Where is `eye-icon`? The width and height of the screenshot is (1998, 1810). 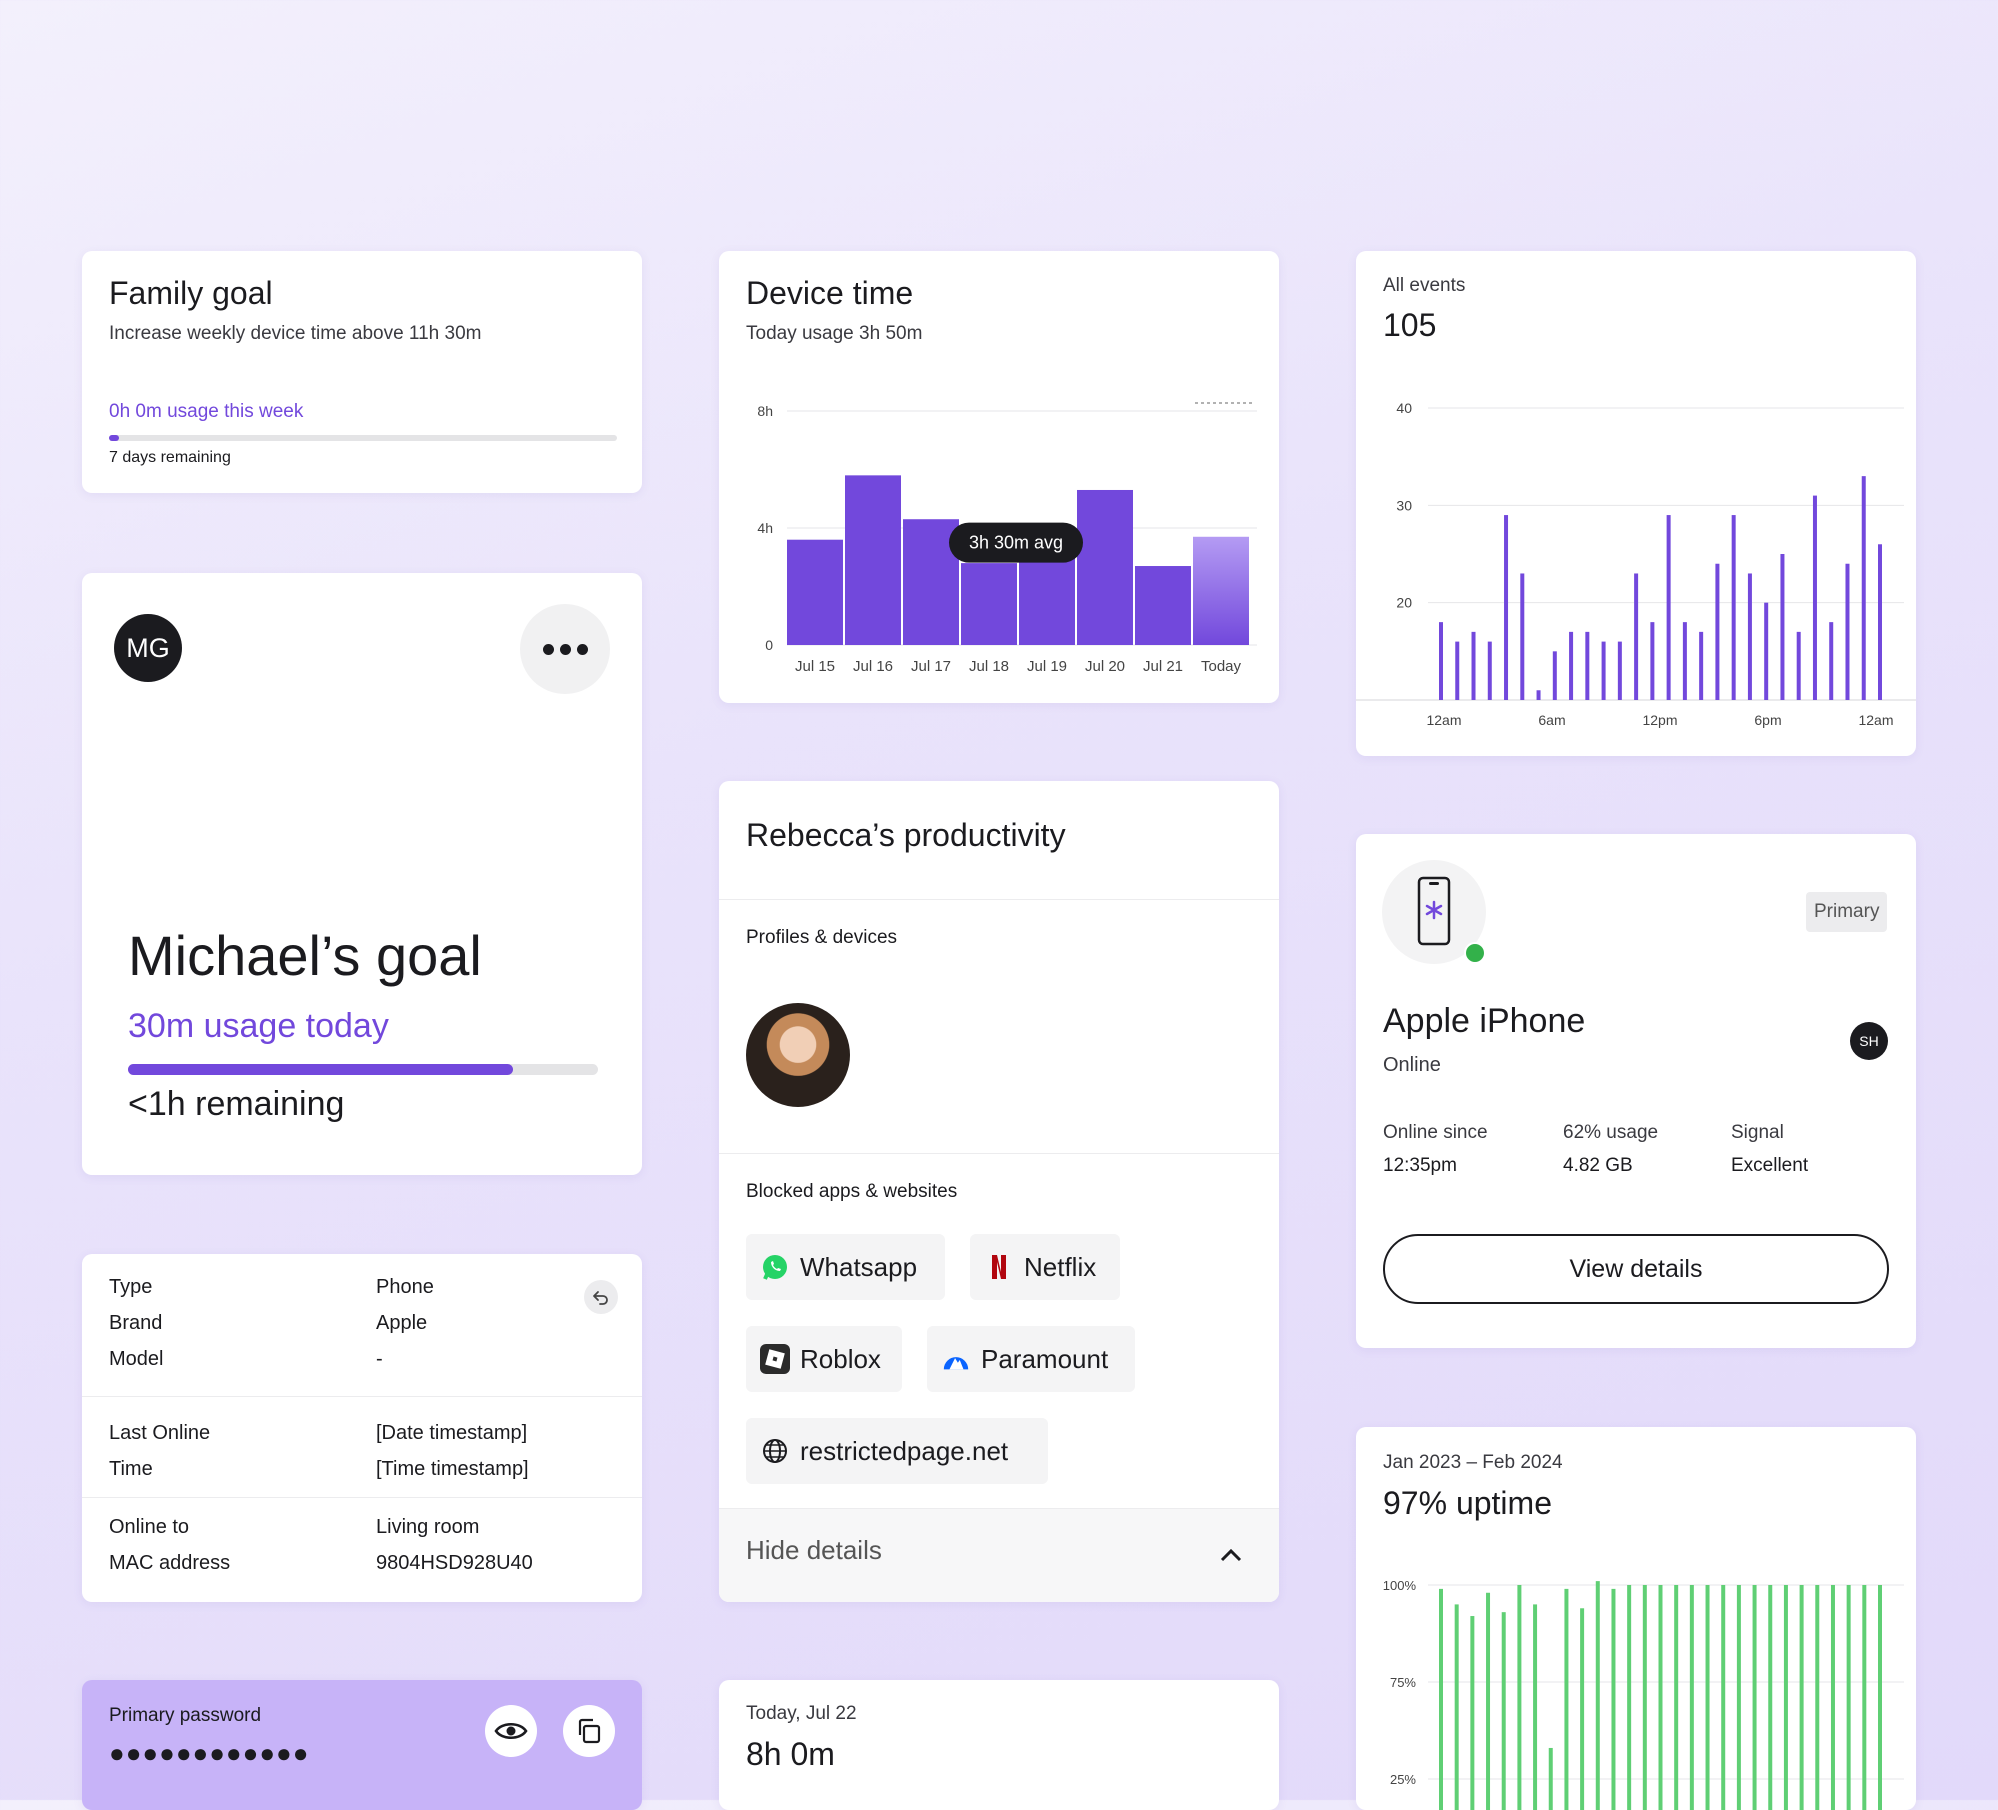
eye-icon is located at coordinates (511, 1731).